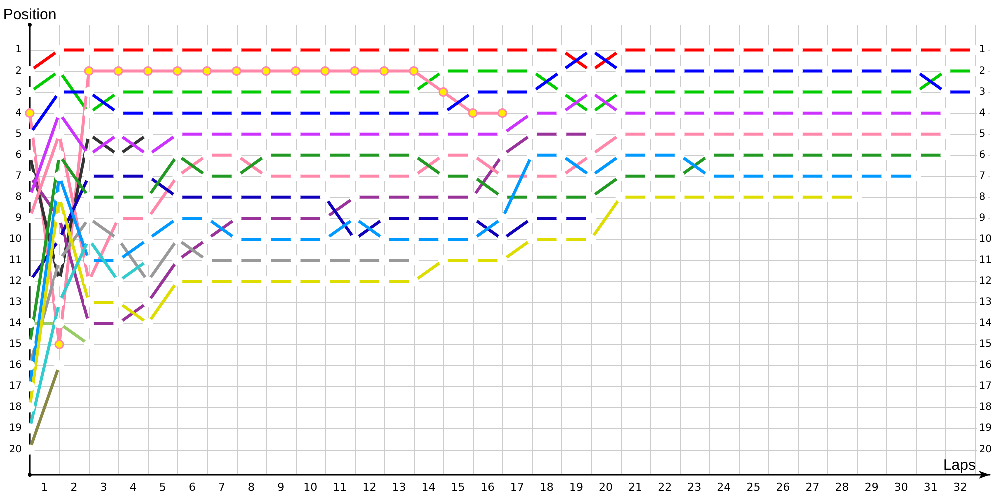 Image resolution: width=1000 pixels, height=500 pixels. What do you see at coordinates (104, 487) in the screenshot?
I see `x-tick-label: 3` at bounding box center [104, 487].